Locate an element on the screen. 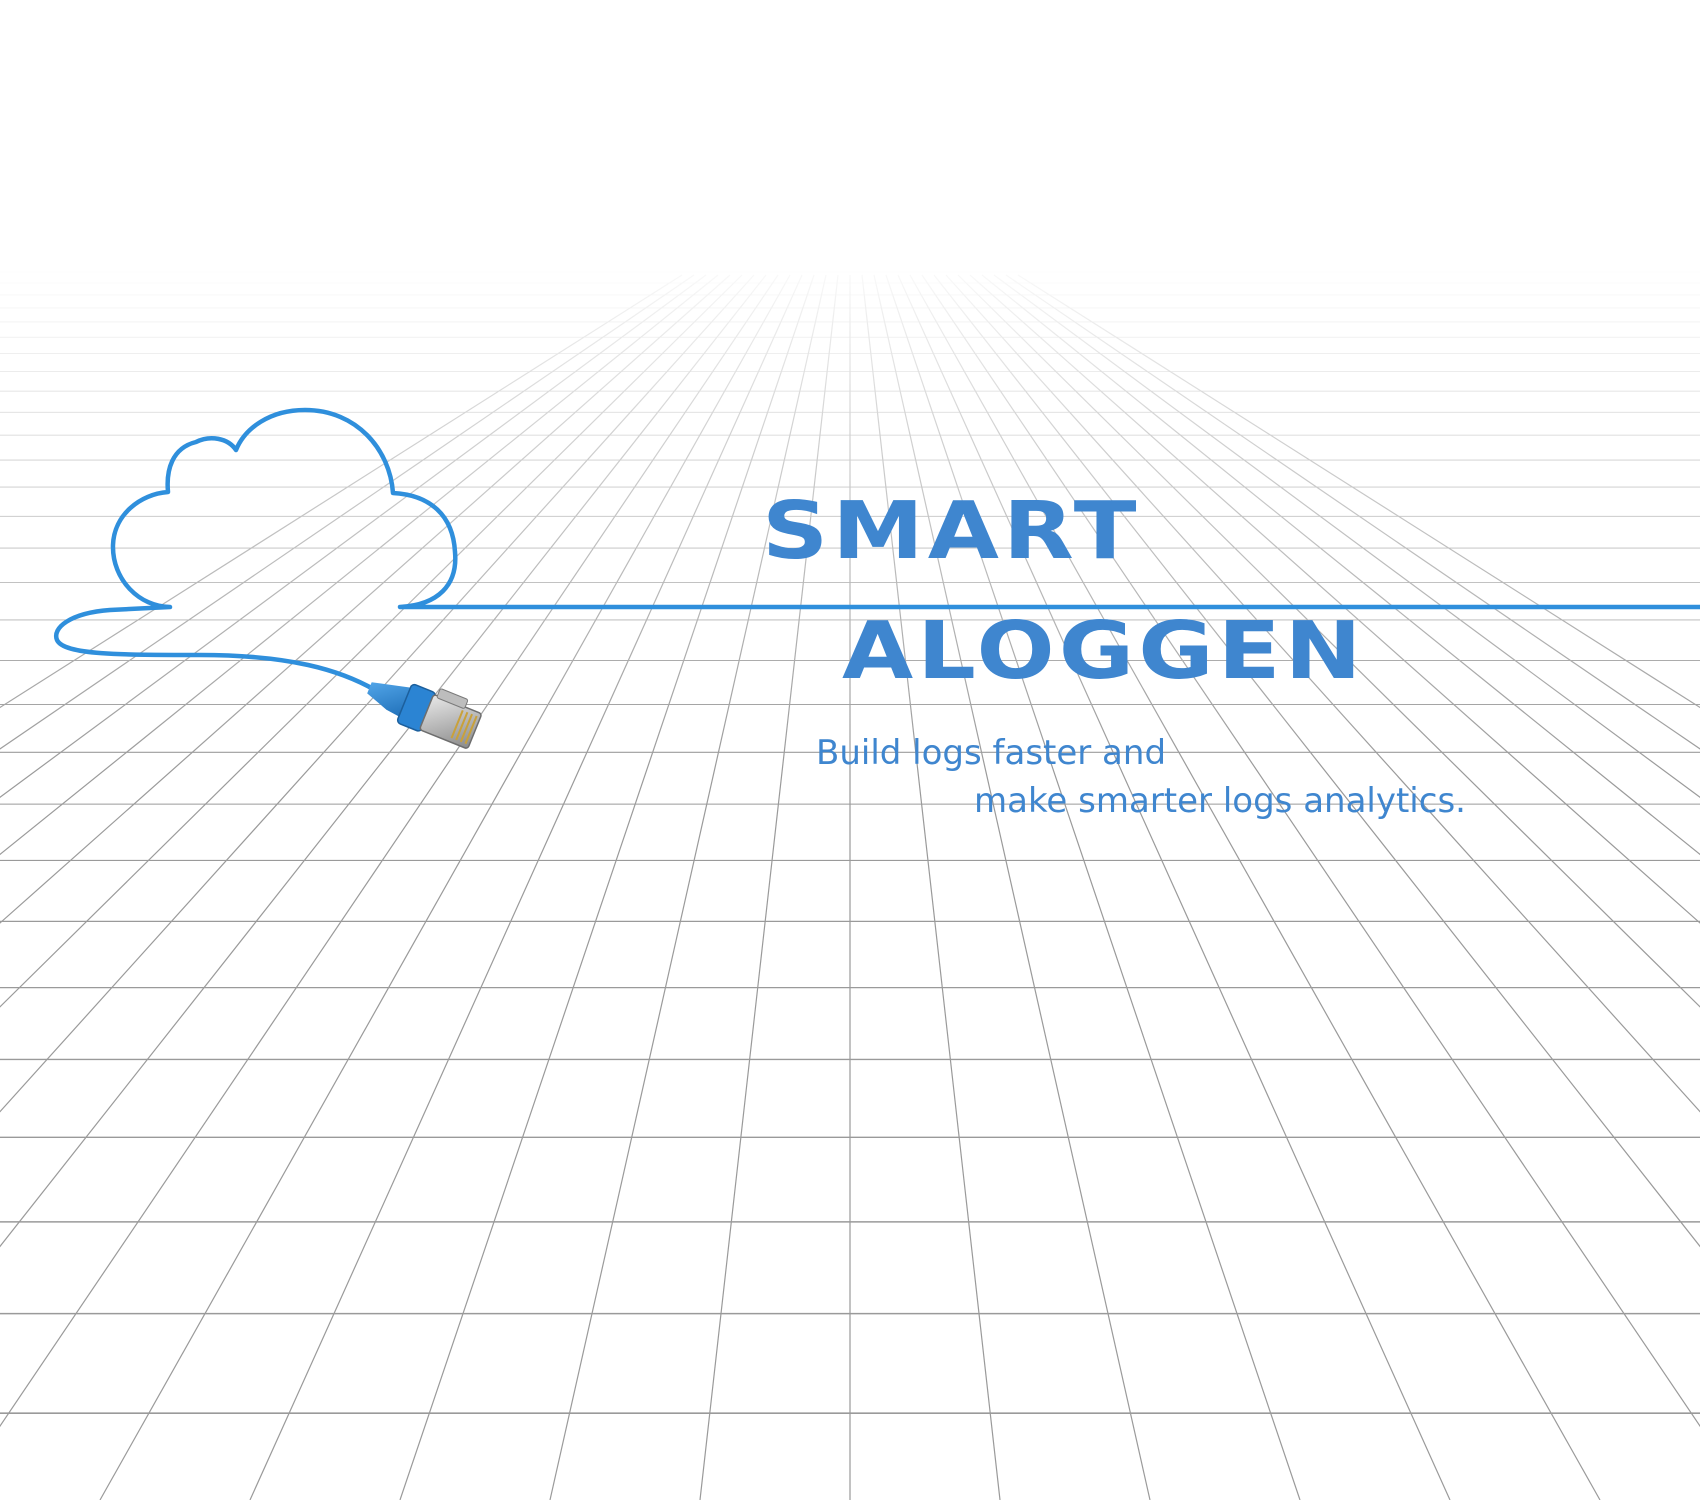  hero-title-line-2: ALOGGEN is located at coordinates (1104, 651).